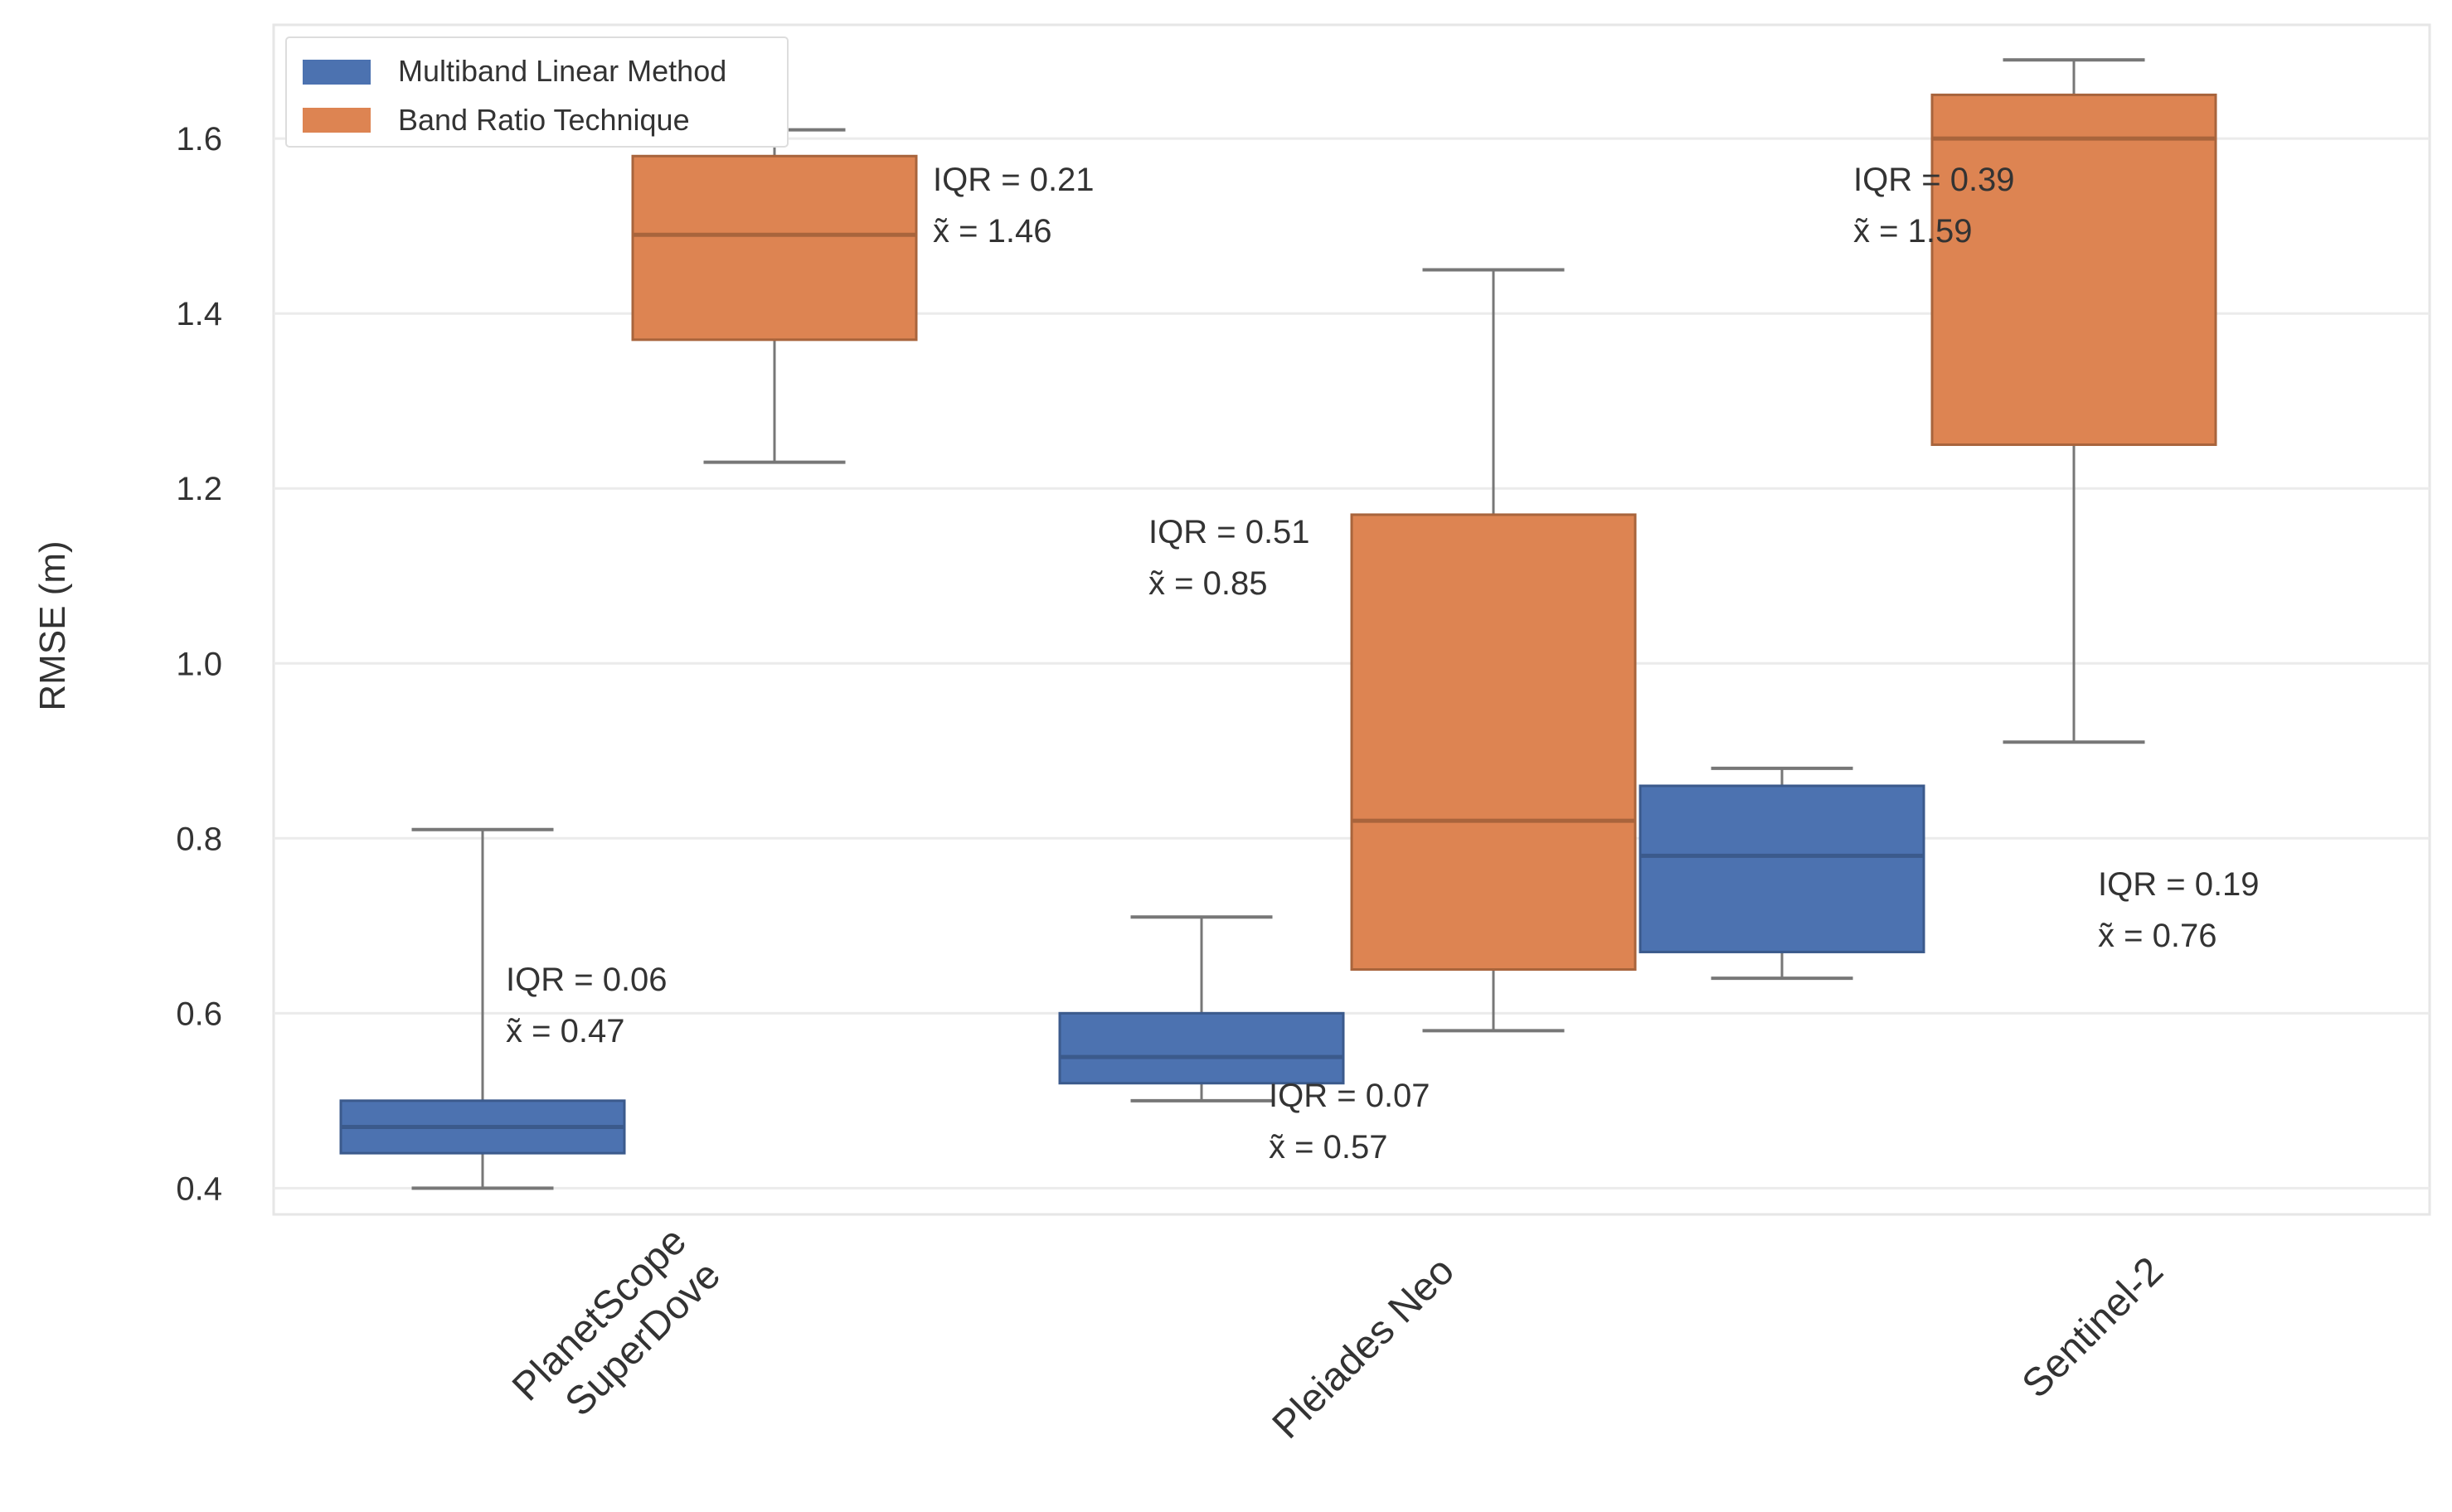 The width and height of the screenshot is (2452, 1512). What do you see at coordinates (1328, 1147) in the screenshot?
I see `median-annotation: x̃ = 0.57` at bounding box center [1328, 1147].